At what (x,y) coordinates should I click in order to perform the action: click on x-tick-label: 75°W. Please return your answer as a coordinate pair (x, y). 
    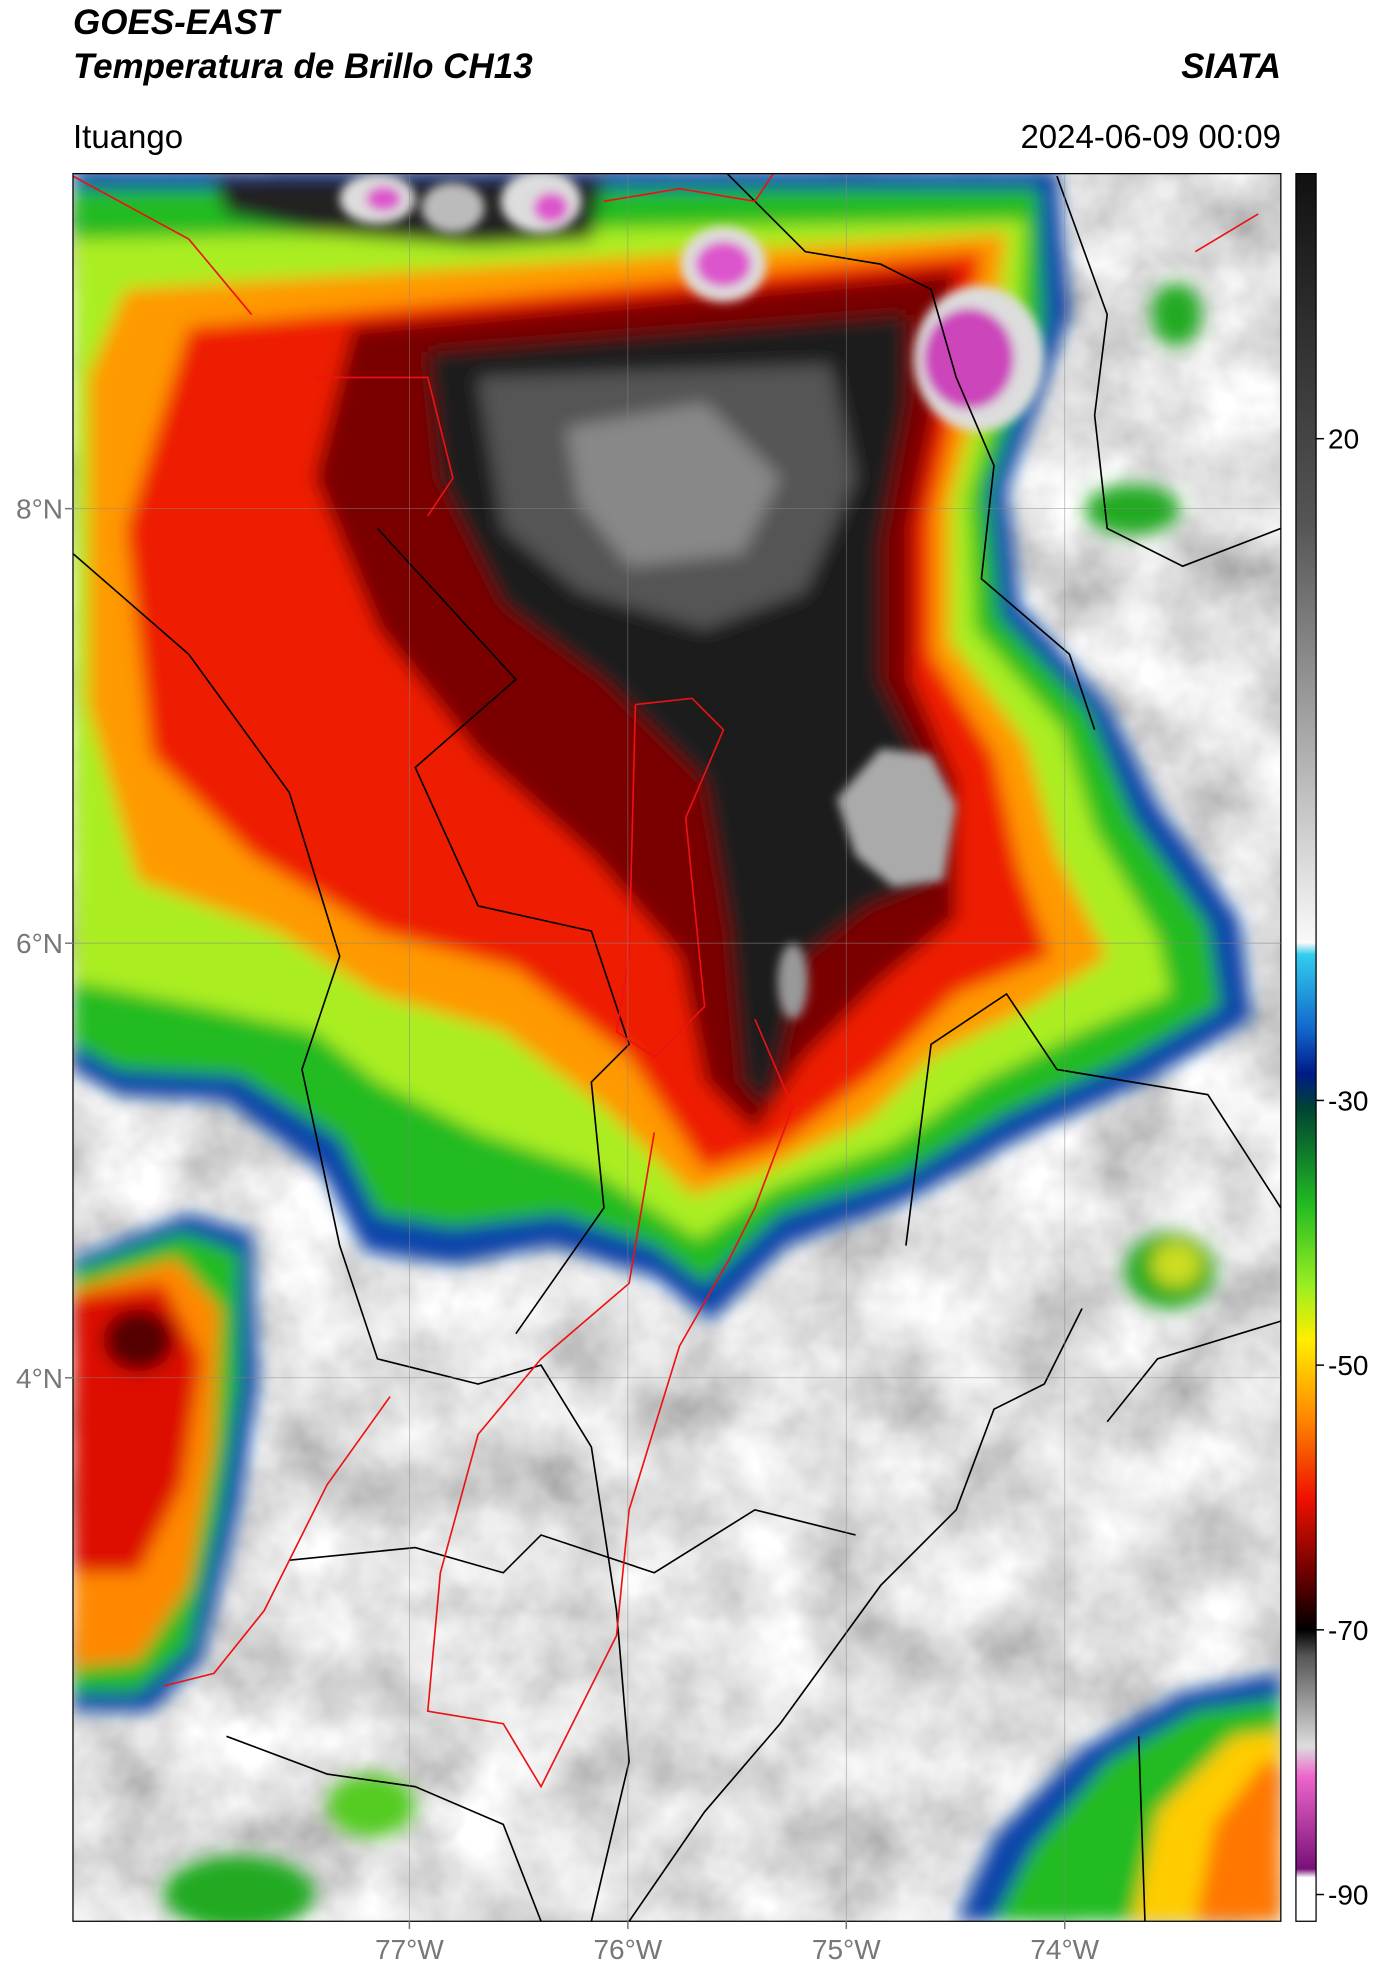
    Looking at the image, I should click on (846, 1949).